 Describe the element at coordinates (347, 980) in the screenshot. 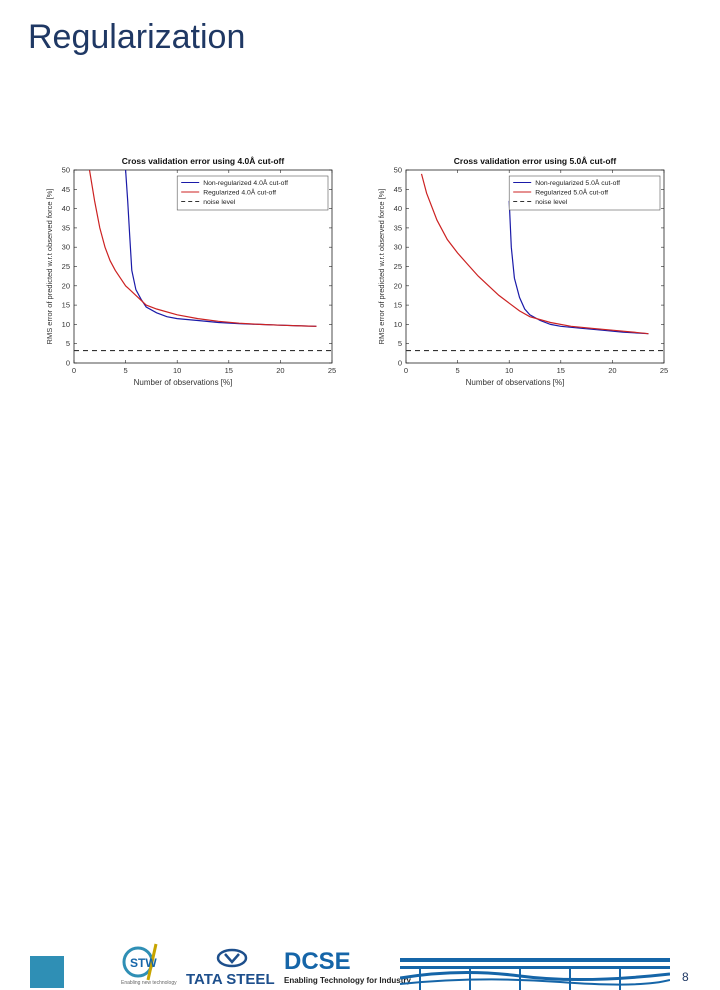

I see `dcse-subtitle: Enabling Technology for Industry` at that location.